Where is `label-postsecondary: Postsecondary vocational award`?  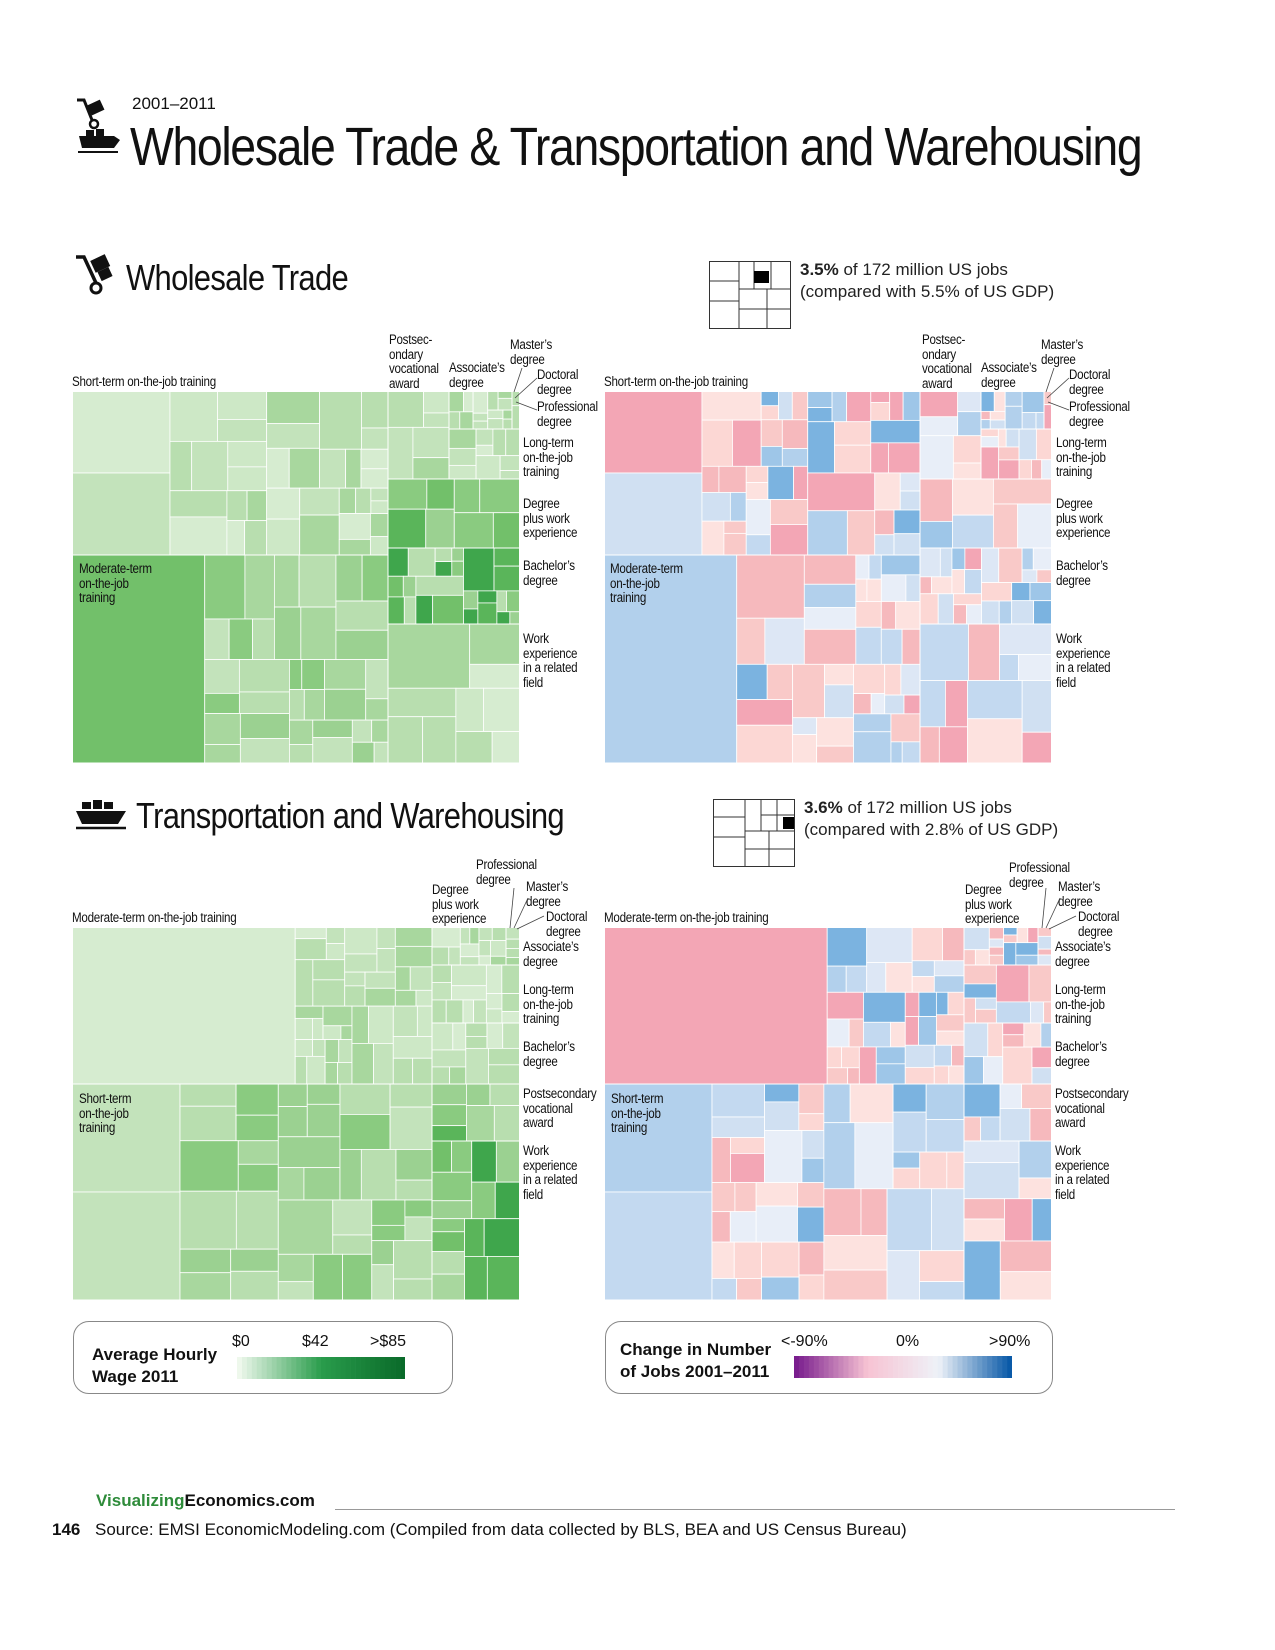
label-postsecondary: Postsecondary vocational award is located at coordinates (1092, 1108).